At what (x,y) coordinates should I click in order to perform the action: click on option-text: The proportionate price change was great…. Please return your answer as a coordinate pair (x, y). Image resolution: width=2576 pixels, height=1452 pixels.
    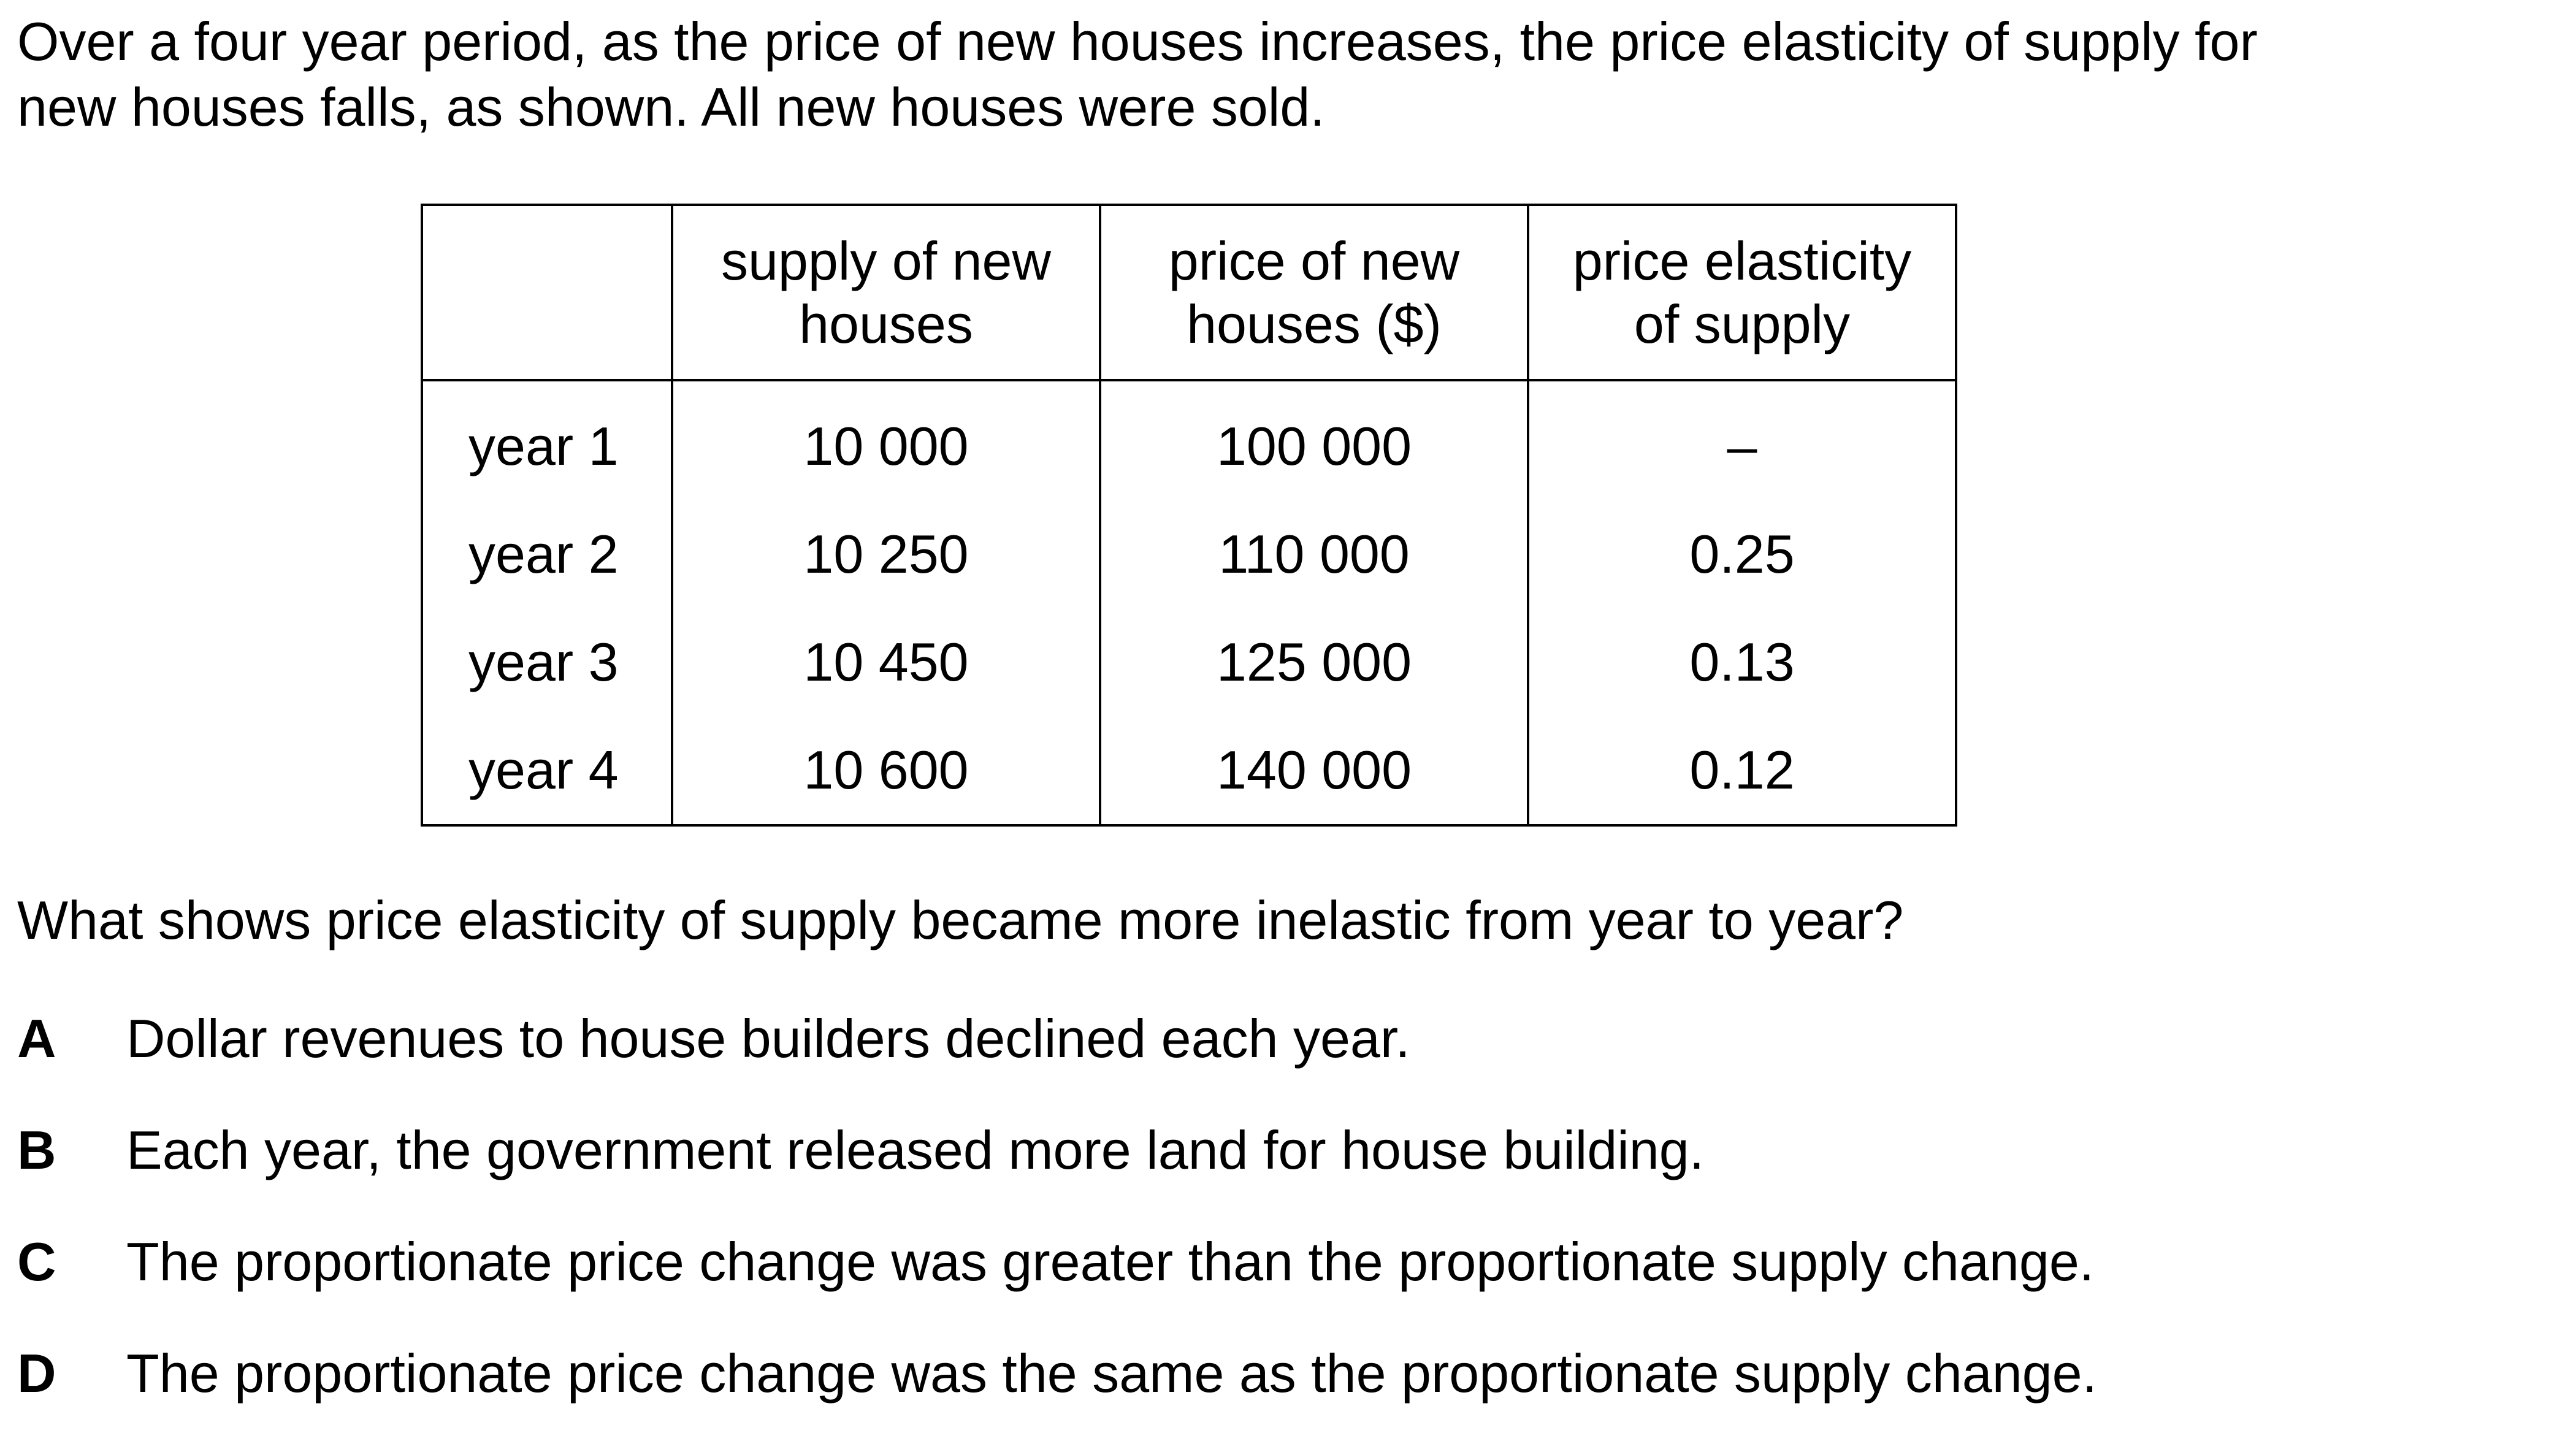
    Looking at the image, I should click on (1110, 1261).